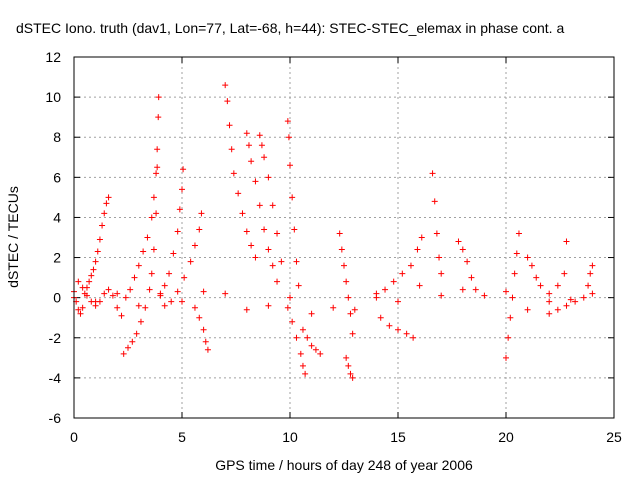  What do you see at coordinates (344, 465) in the screenshot?
I see `x-axis-label: GPS time / hours of day 248 of year 2006` at bounding box center [344, 465].